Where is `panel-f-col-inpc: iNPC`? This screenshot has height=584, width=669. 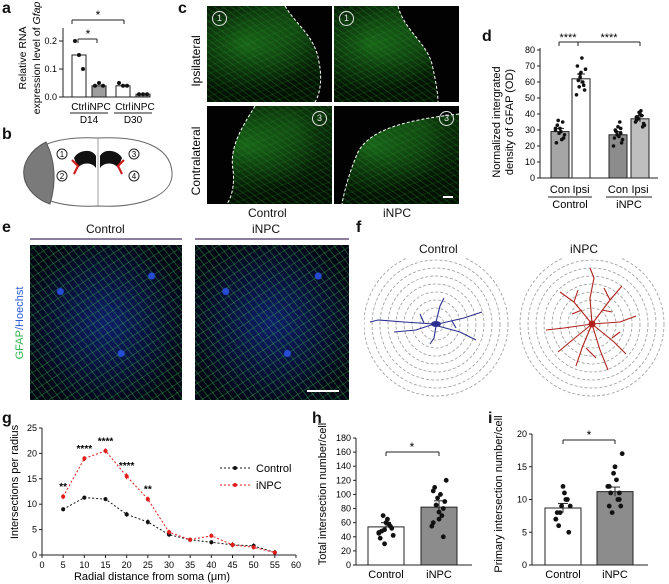
panel-f-col-inpc: iNPC is located at coordinates (584, 249).